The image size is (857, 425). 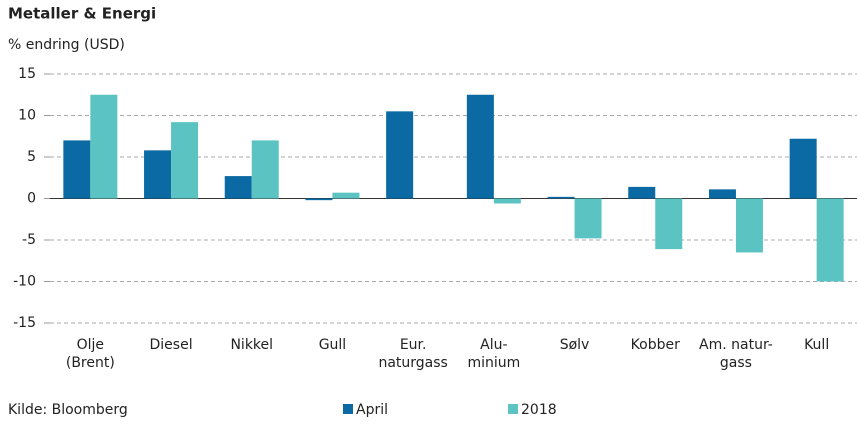 What do you see at coordinates (27, 74) in the screenshot?
I see `y-tick-label: 15` at bounding box center [27, 74].